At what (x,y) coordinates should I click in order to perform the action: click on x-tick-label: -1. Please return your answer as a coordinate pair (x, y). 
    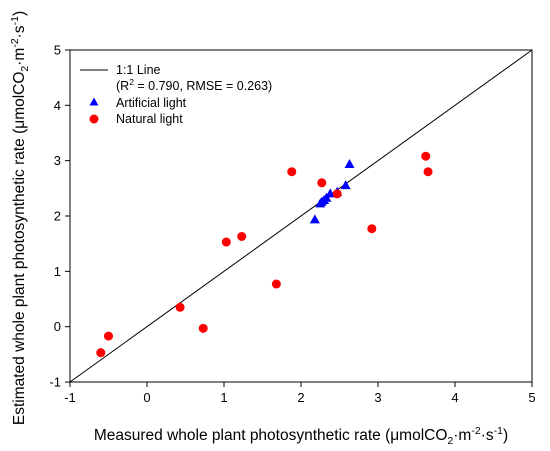
    Looking at the image, I should click on (70, 397).